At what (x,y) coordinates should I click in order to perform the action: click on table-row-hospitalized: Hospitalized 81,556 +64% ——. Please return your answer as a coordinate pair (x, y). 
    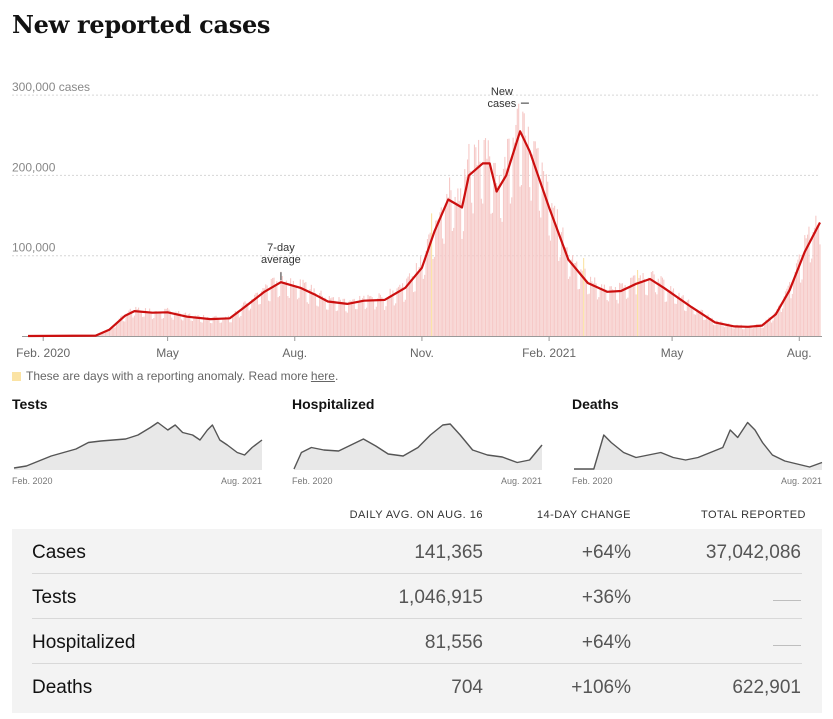
    Looking at the image, I should click on (417, 641).